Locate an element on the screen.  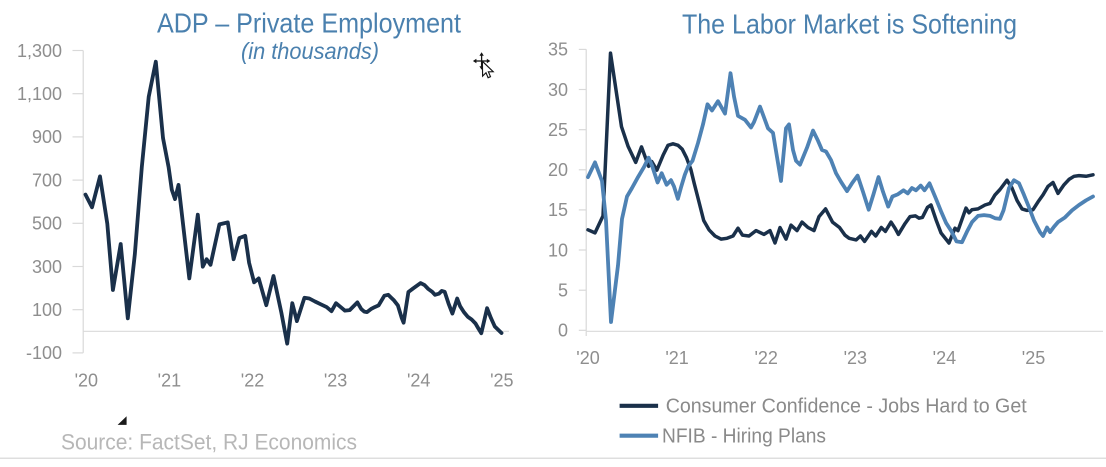
svg-text: (in thousands) is located at coordinates (310, 51).